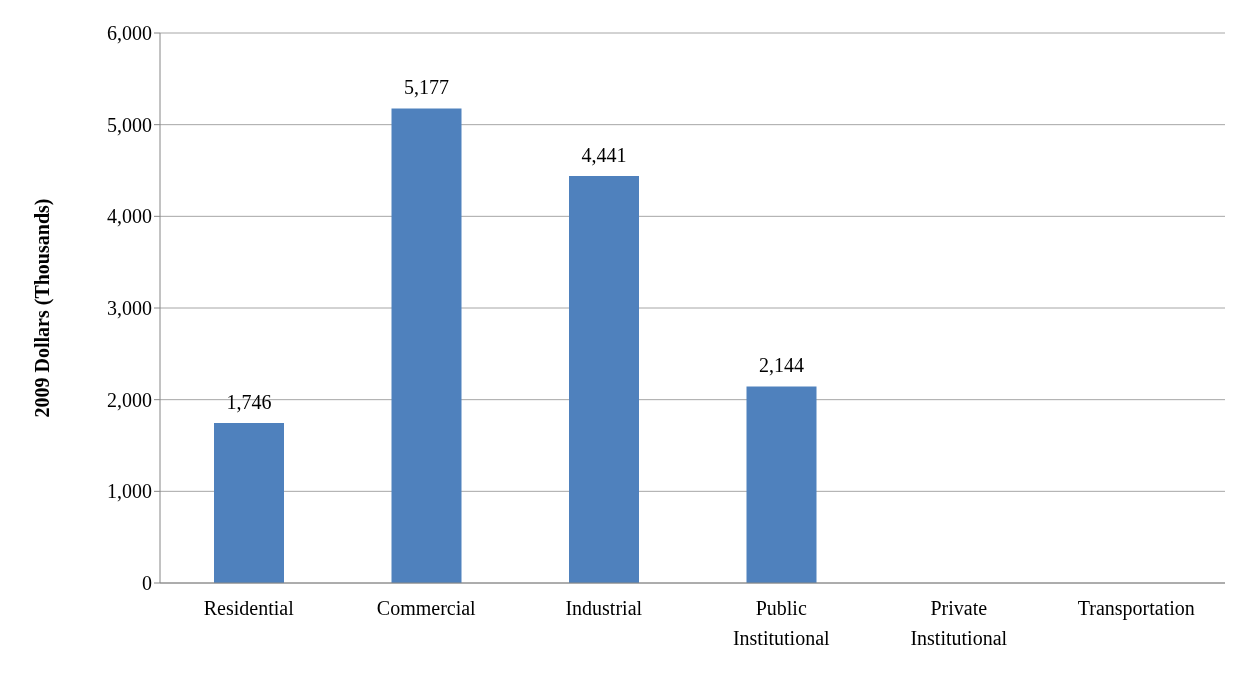  What do you see at coordinates (249, 401) in the screenshot?
I see `data-label: 1,746` at bounding box center [249, 401].